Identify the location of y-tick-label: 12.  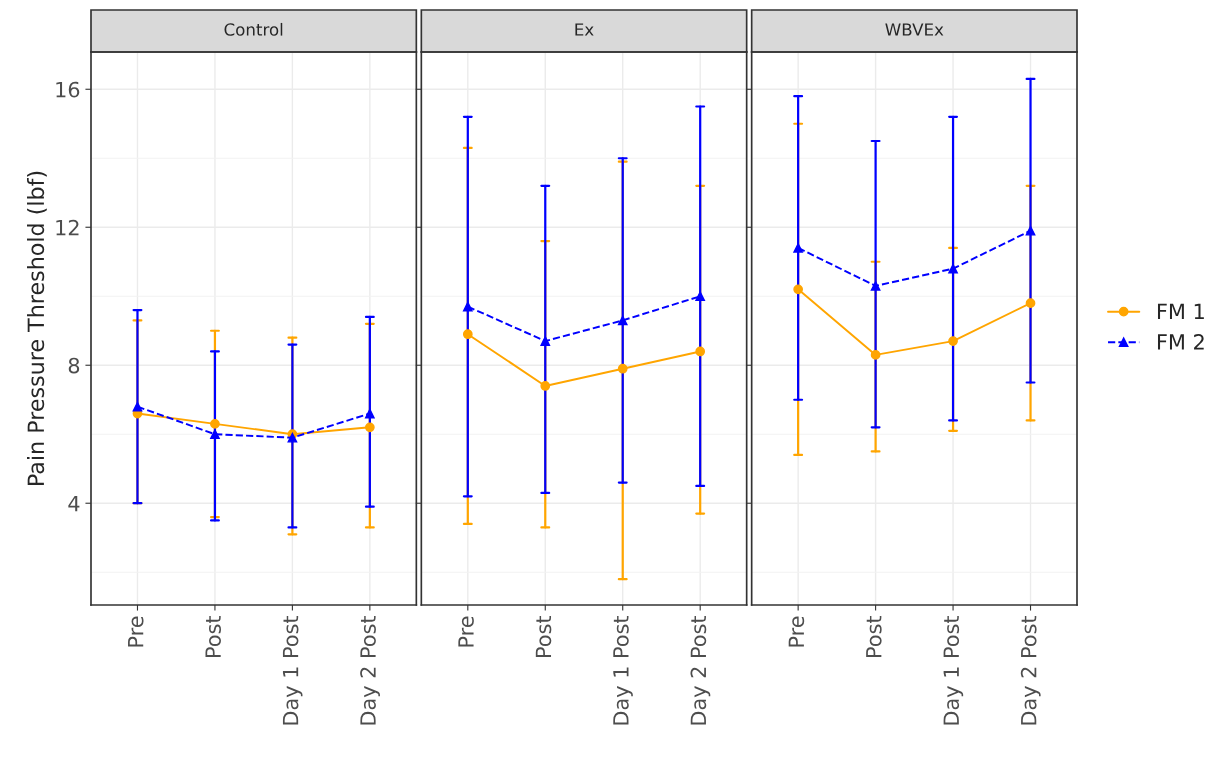
(67, 227).